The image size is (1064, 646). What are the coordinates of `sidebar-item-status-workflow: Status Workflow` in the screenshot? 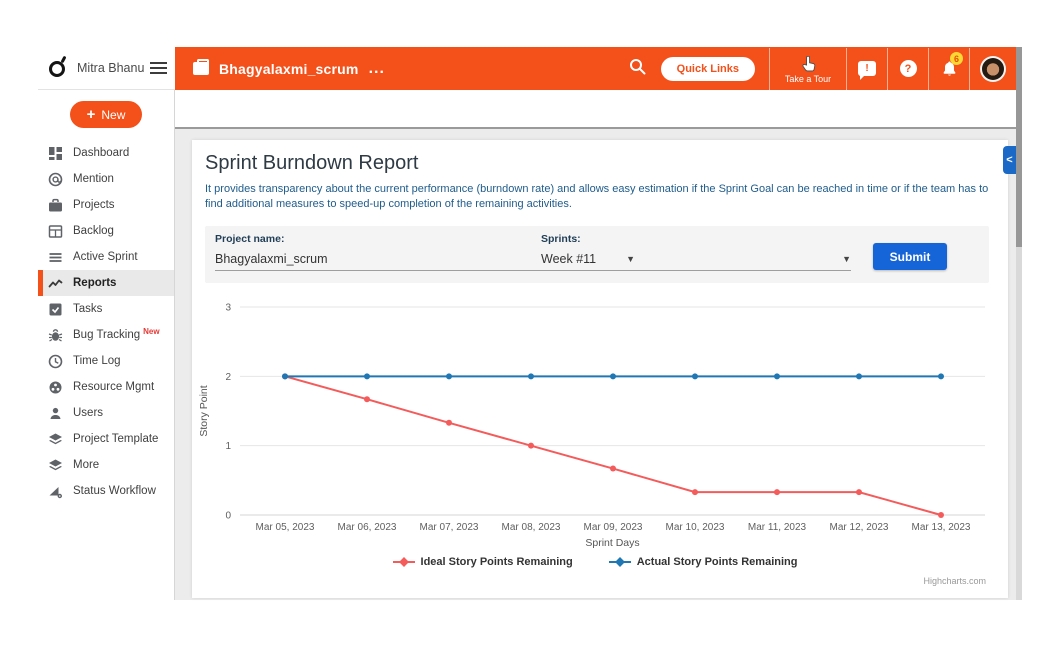 It's located at (106, 491).